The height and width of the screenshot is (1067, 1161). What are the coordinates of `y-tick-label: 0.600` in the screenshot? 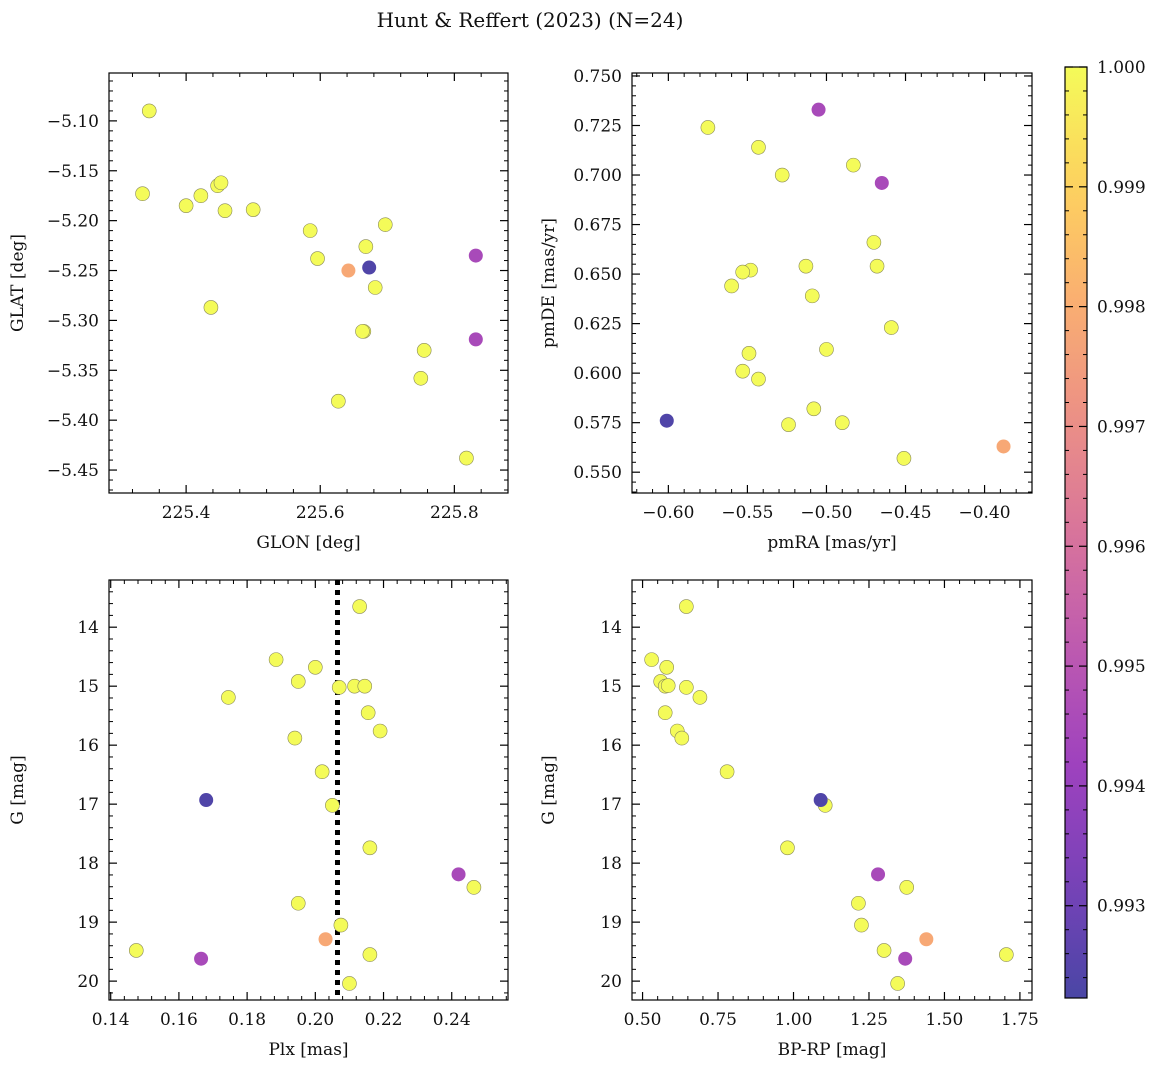 It's located at (597, 374).